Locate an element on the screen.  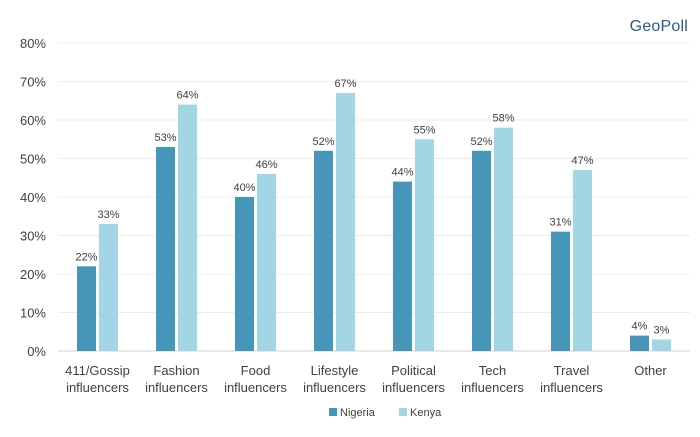
legend-label: Nigeria is located at coordinates (358, 413).